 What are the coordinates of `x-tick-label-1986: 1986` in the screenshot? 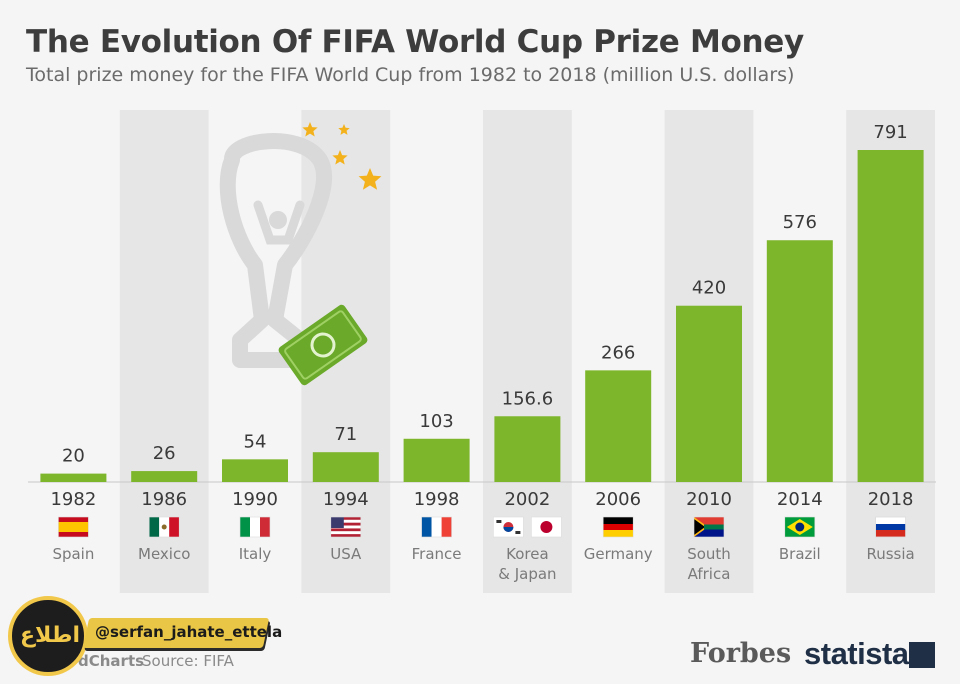 It's located at (164, 499).